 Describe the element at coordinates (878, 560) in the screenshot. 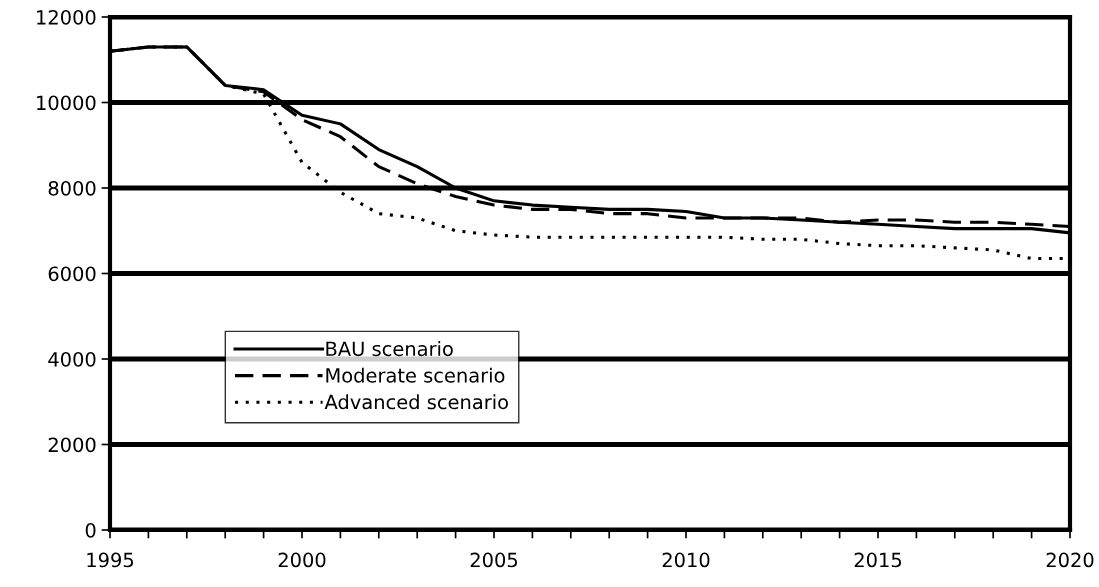

I see `x-tick-label: 2015` at that location.